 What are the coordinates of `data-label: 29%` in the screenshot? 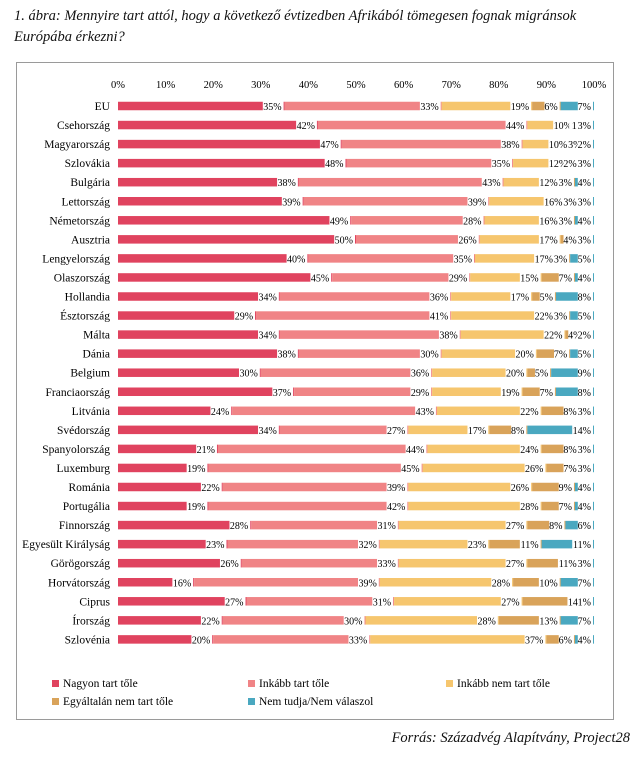 It's located at (420, 393).